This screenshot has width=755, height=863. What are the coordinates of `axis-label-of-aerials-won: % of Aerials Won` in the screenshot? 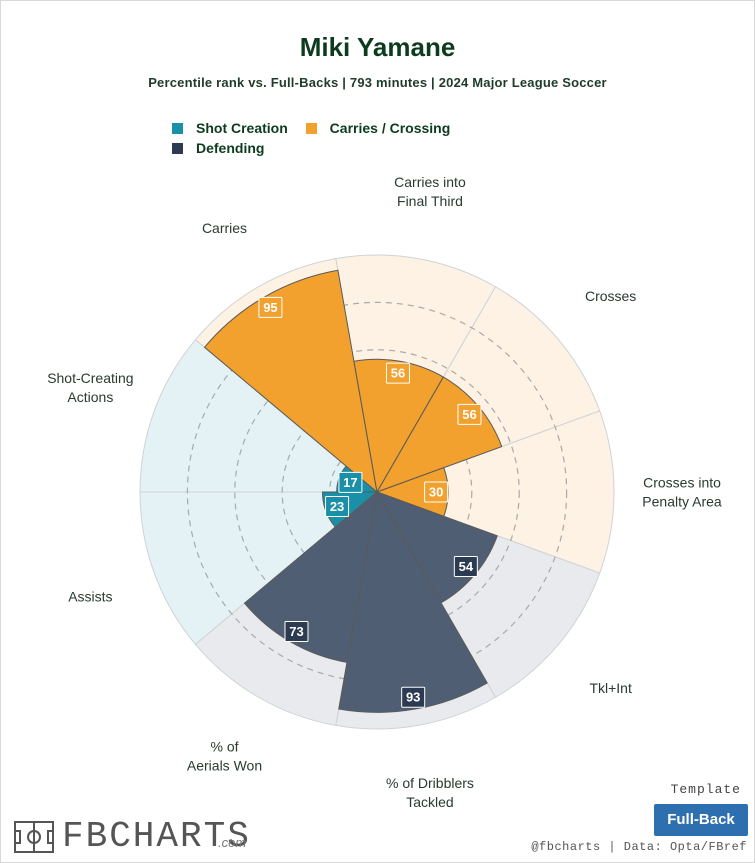 It's located at (224, 756).